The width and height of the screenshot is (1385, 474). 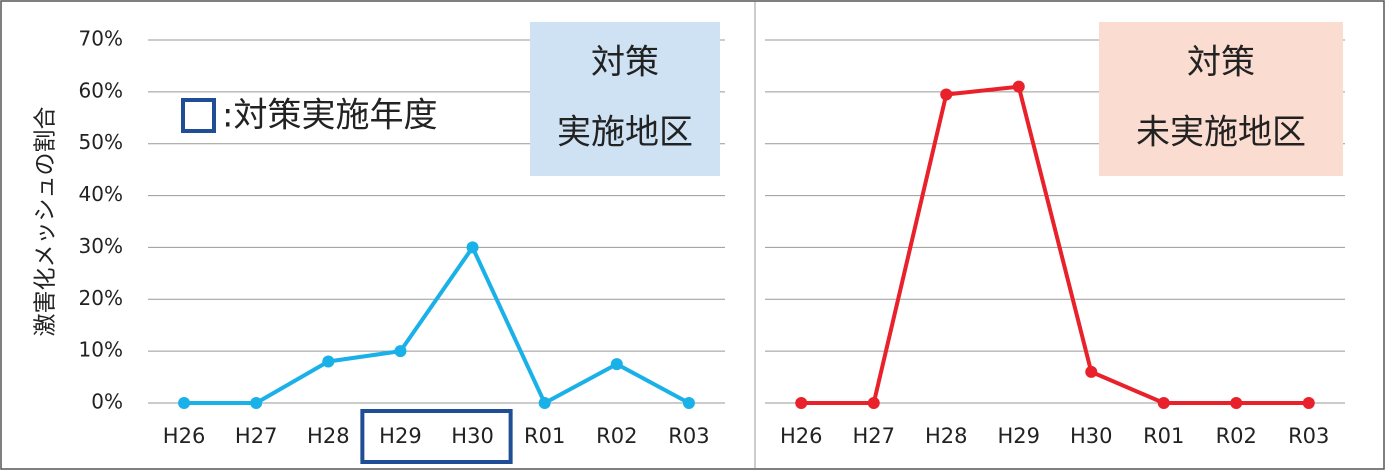 What do you see at coordinates (1221, 133) in the screenshot?
I see `annotation-text: 未実施地区` at bounding box center [1221, 133].